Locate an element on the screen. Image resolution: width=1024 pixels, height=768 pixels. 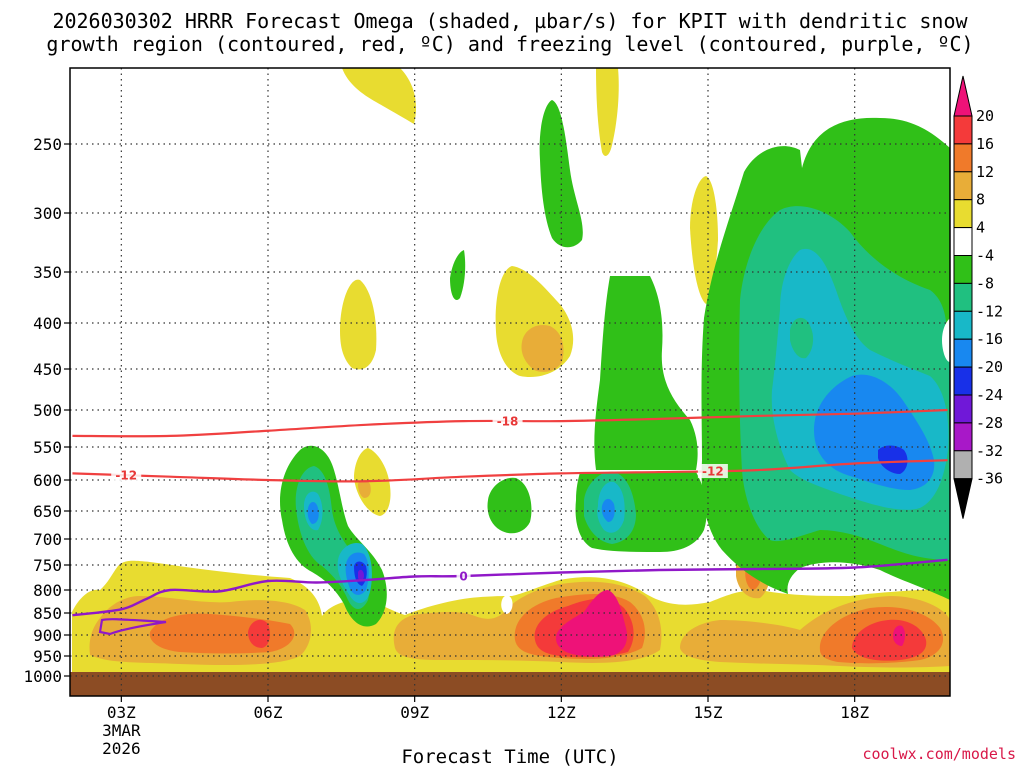
ytick-label-p700: 700 is located at coordinates (47, 539).